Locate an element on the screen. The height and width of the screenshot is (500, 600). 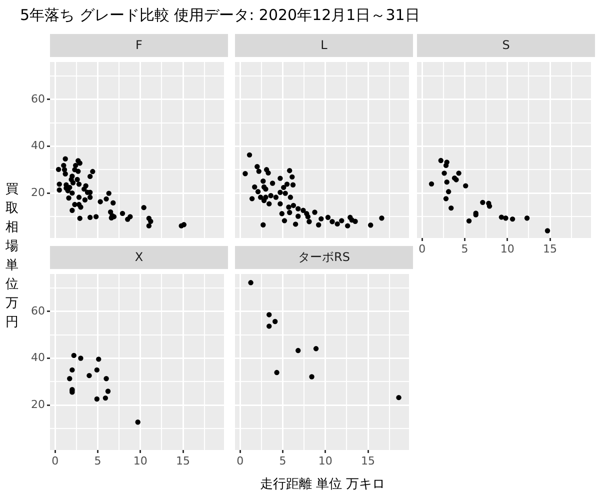
y-tick-label: 60 is located at coordinates (38, 99).